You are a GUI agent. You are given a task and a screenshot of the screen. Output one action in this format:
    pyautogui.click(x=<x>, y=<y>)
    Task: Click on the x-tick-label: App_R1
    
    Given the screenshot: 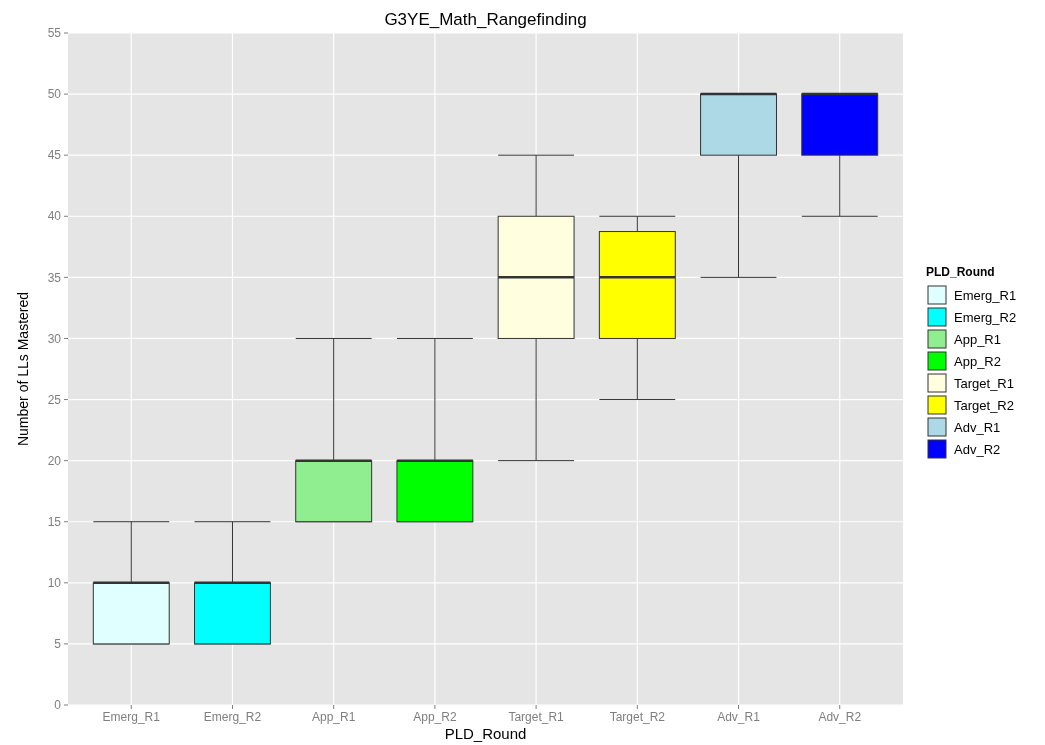 What is the action you would take?
    pyautogui.click(x=333, y=717)
    